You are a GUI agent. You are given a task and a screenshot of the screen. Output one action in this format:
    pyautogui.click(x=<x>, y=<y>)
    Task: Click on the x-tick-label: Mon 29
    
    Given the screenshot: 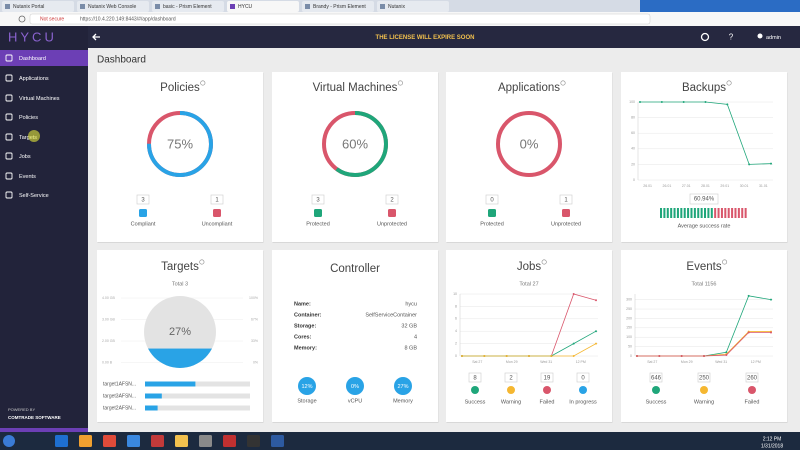 What is the action you would take?
    pyautogui.click(x=687, y=362)
    